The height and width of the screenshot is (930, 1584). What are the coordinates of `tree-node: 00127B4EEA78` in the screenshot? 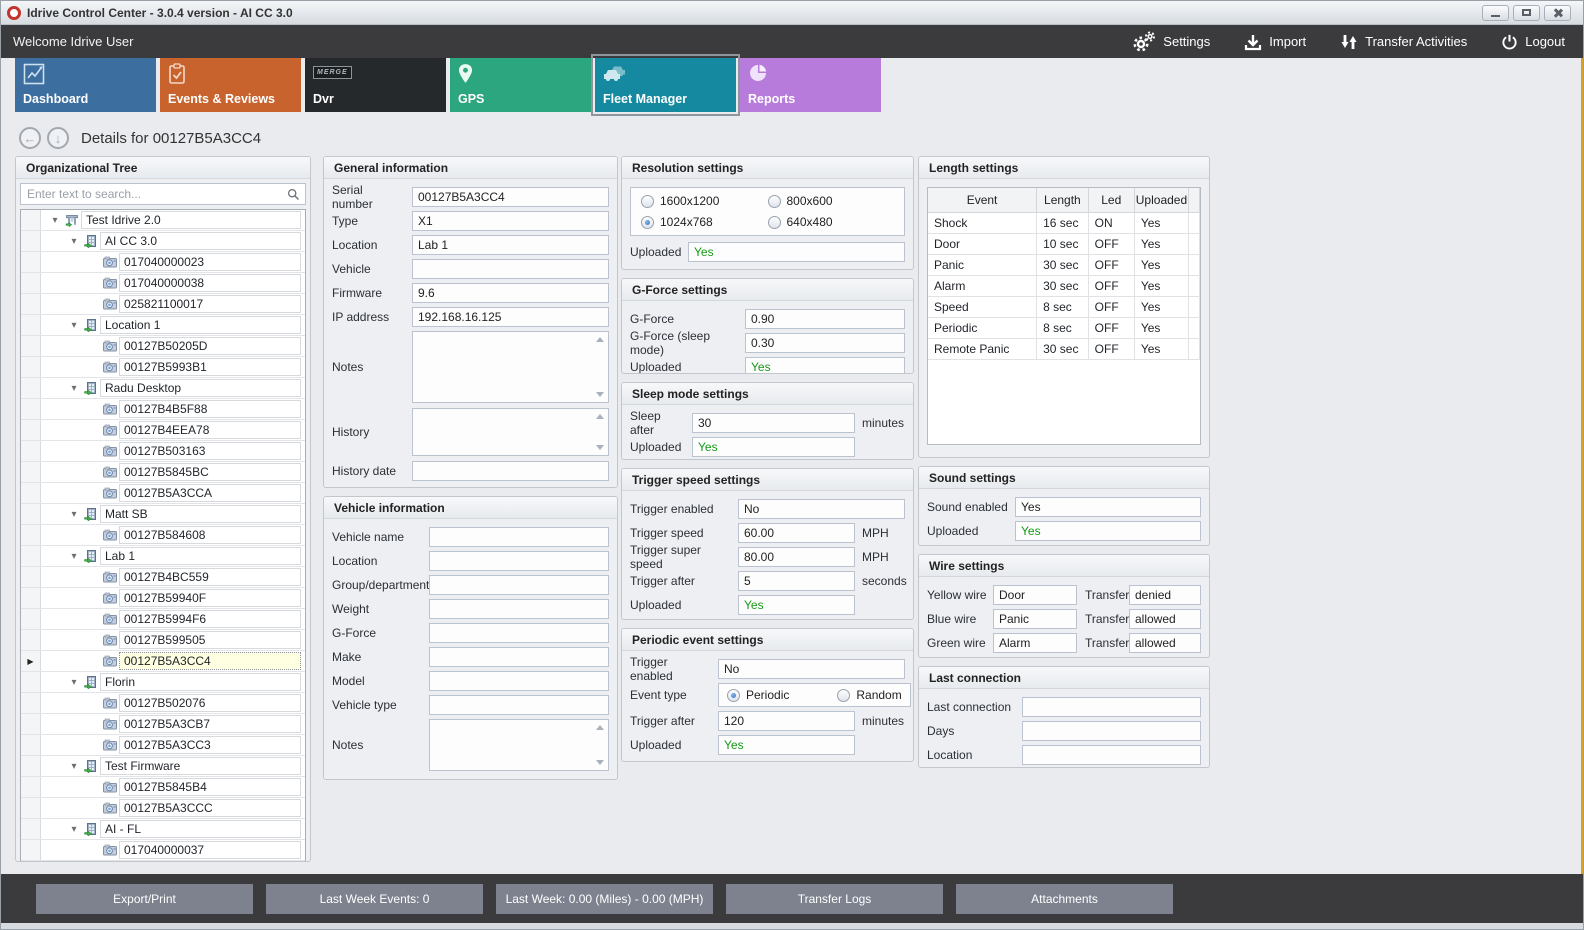 It's located at (163, 430).